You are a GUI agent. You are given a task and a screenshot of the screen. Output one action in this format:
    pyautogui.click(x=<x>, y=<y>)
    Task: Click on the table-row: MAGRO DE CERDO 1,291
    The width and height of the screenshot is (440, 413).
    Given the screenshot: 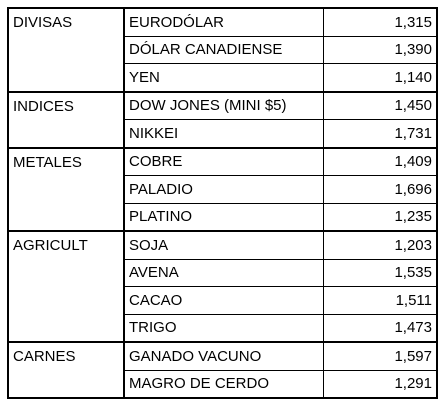 What is the action you would take?
    pyautogui.click(x=223, y=384)
    